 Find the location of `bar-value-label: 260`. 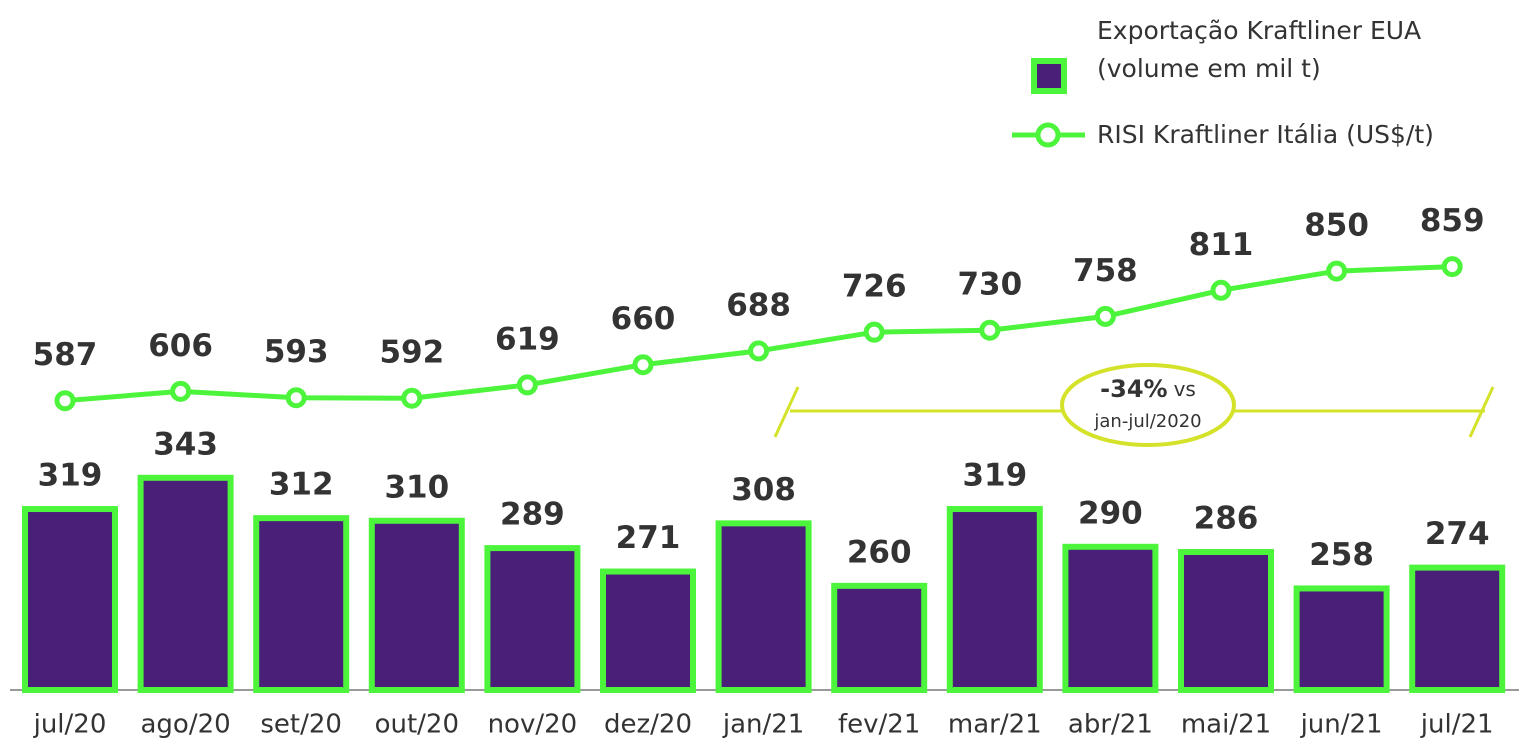

bar-value-label: 260 is located at coordinates (879, 552).